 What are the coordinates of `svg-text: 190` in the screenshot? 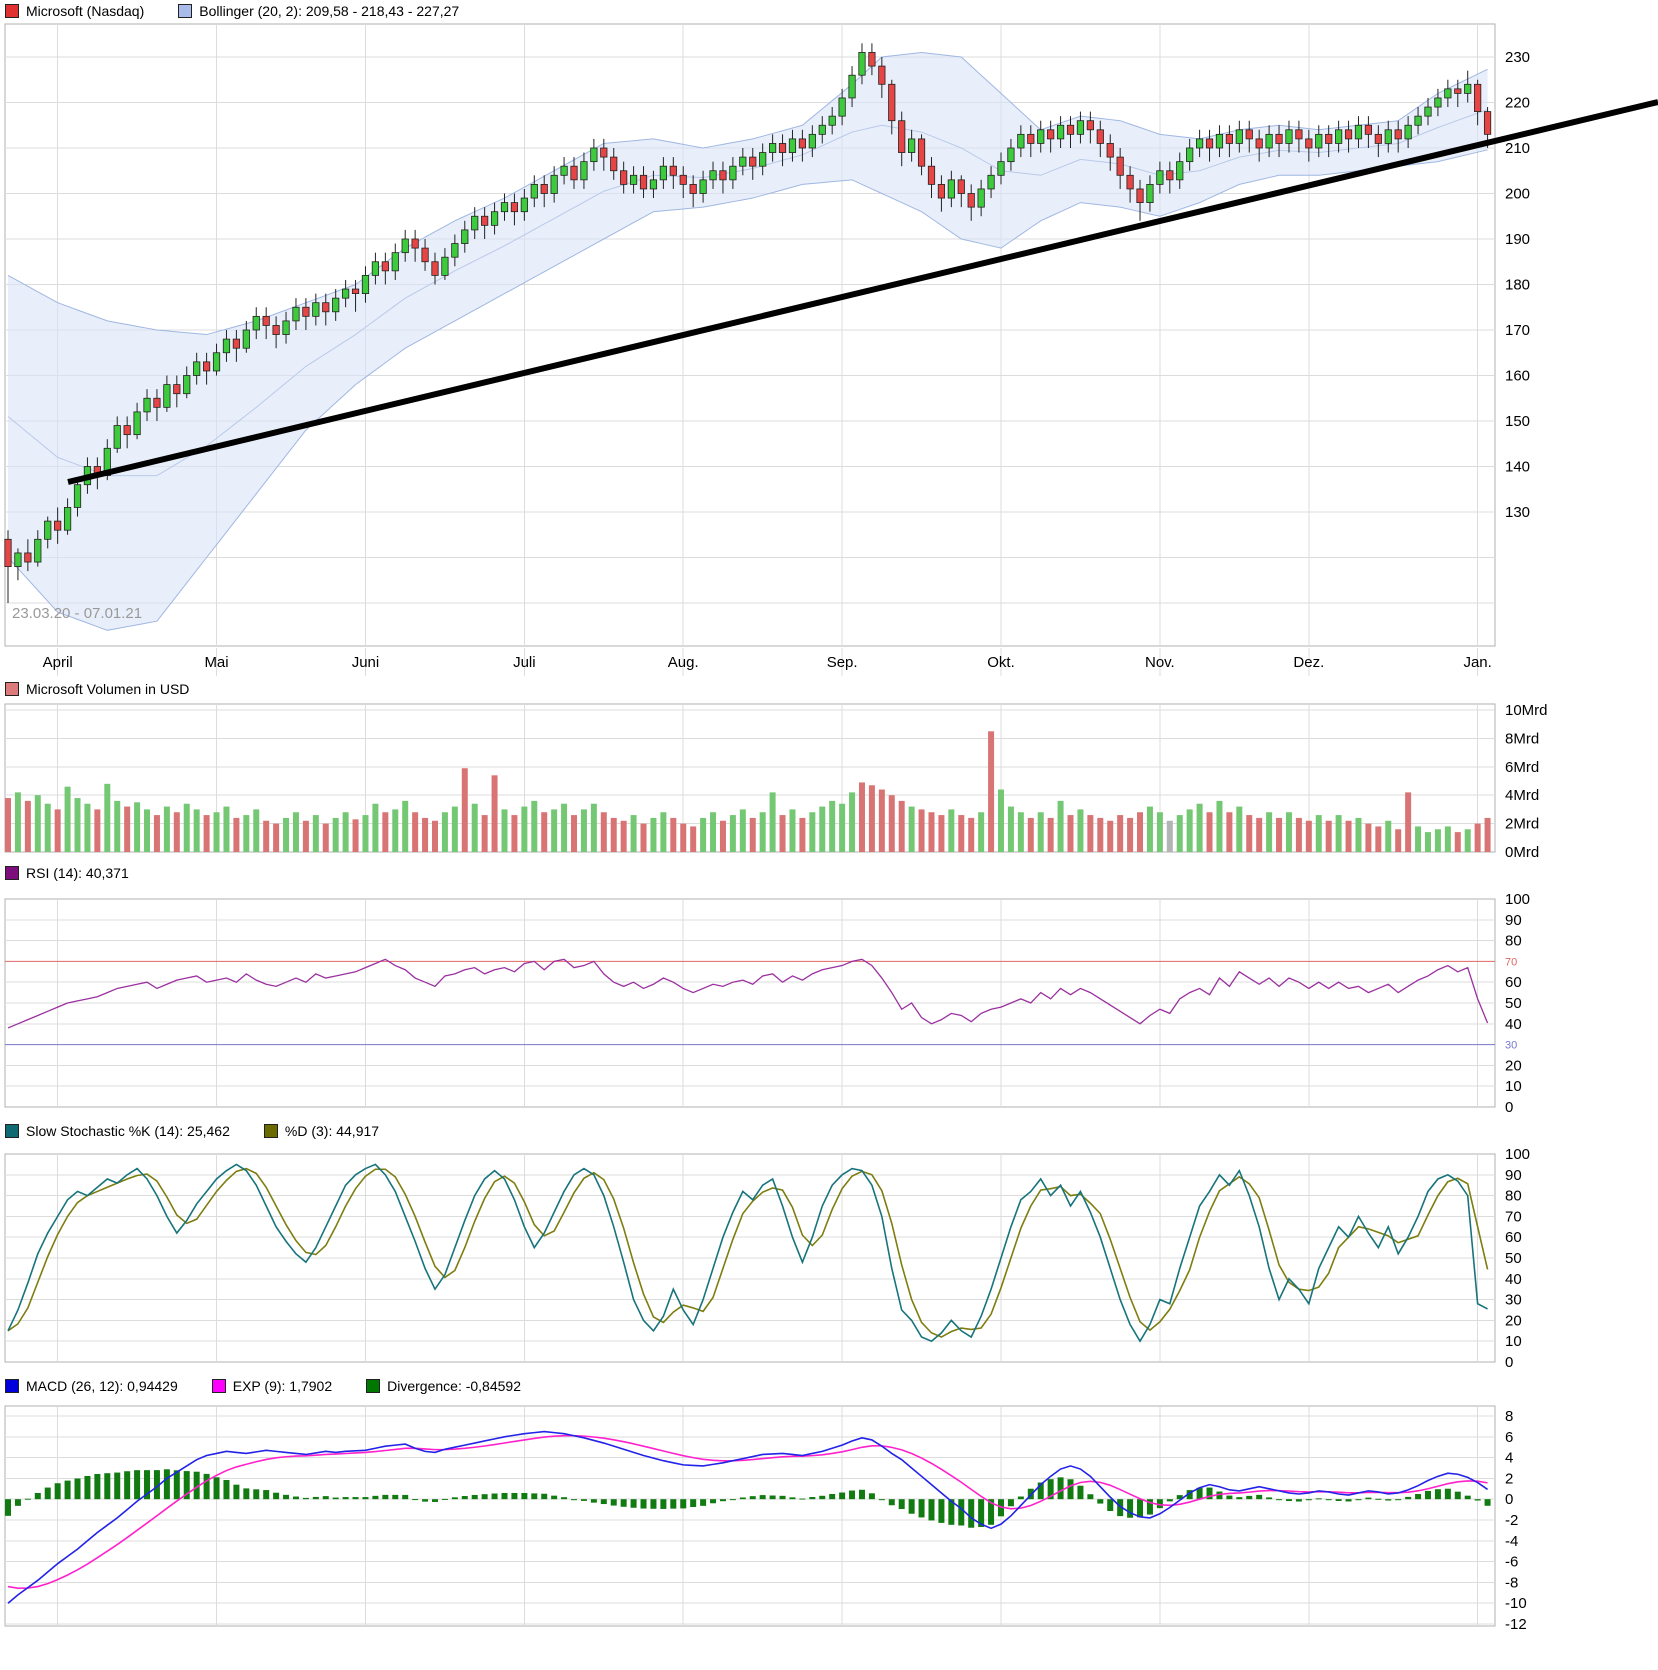 It's located at (1517, 239).